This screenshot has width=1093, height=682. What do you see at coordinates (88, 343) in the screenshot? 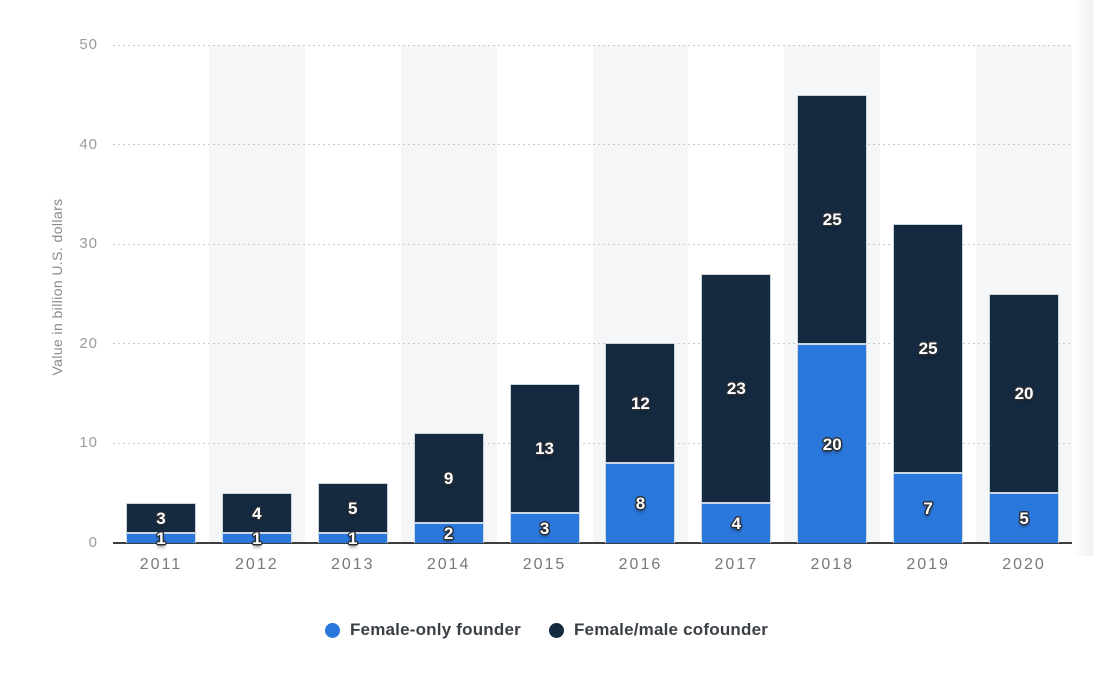
I see `y-tick-label: 20` at bounding box center [88, 343].